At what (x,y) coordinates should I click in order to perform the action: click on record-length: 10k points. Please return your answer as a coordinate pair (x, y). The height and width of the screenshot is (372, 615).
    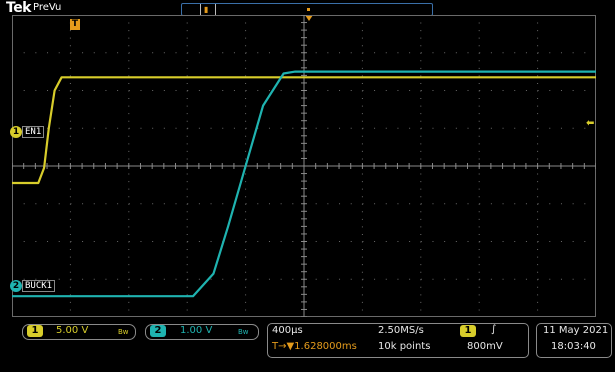
    Looking at the image, I should click on (404, 346).